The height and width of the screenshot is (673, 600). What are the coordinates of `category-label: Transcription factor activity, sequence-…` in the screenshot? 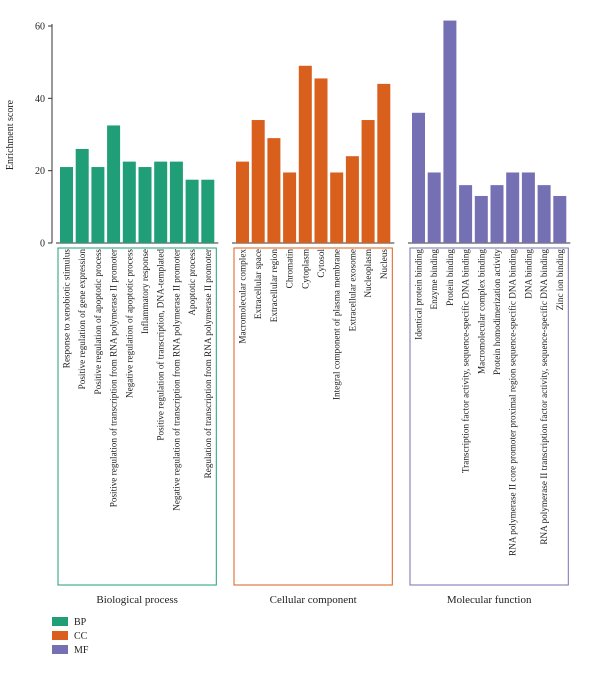 It's located at (466, 361).